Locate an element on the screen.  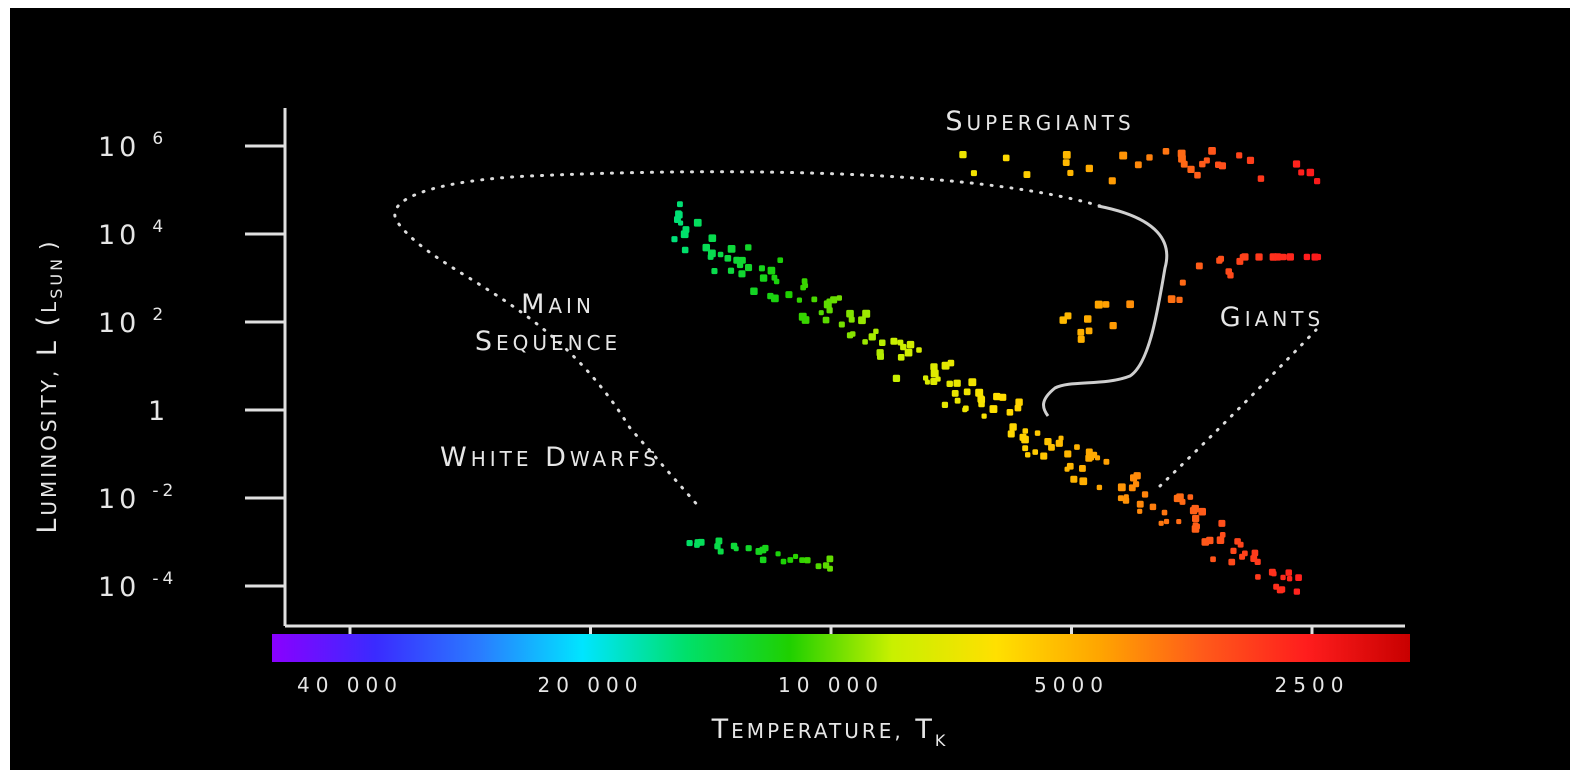
region-label: WHITE DWARFS is located at coordinates (550, 457).